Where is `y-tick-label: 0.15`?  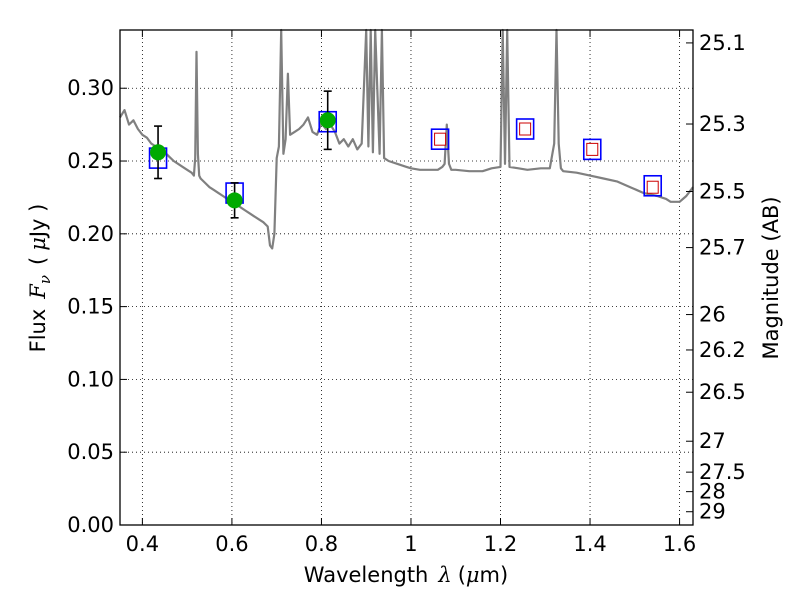 y-tick-label: 0.15 is located at coordinates (90, 307).